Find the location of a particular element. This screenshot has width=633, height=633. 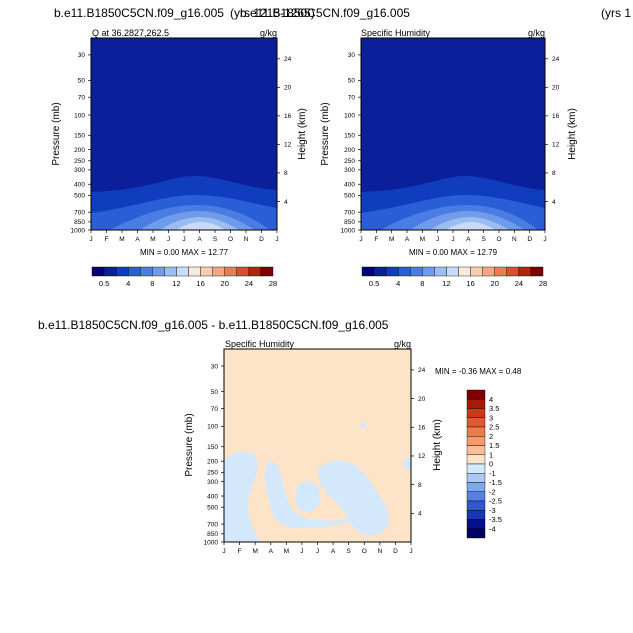

panel-c-x-tick-label: N is located at coordinates (379, 551).